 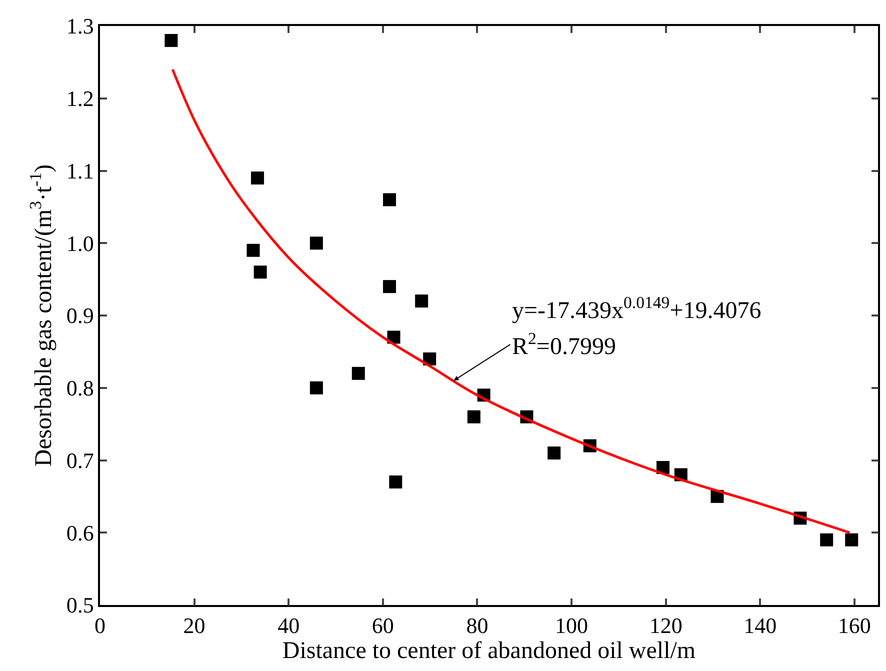 I want to click on y-tick-label: 0.9, so click(x=80, y=315).